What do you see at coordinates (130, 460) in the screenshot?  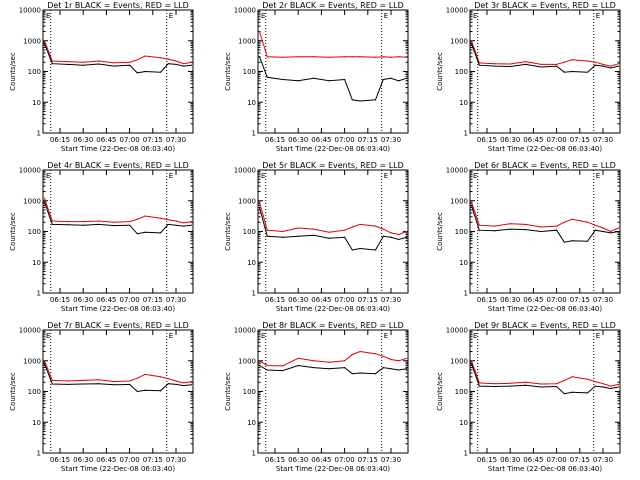 I see `x-tick-label: 07:00` at bounding box center [130, 460].